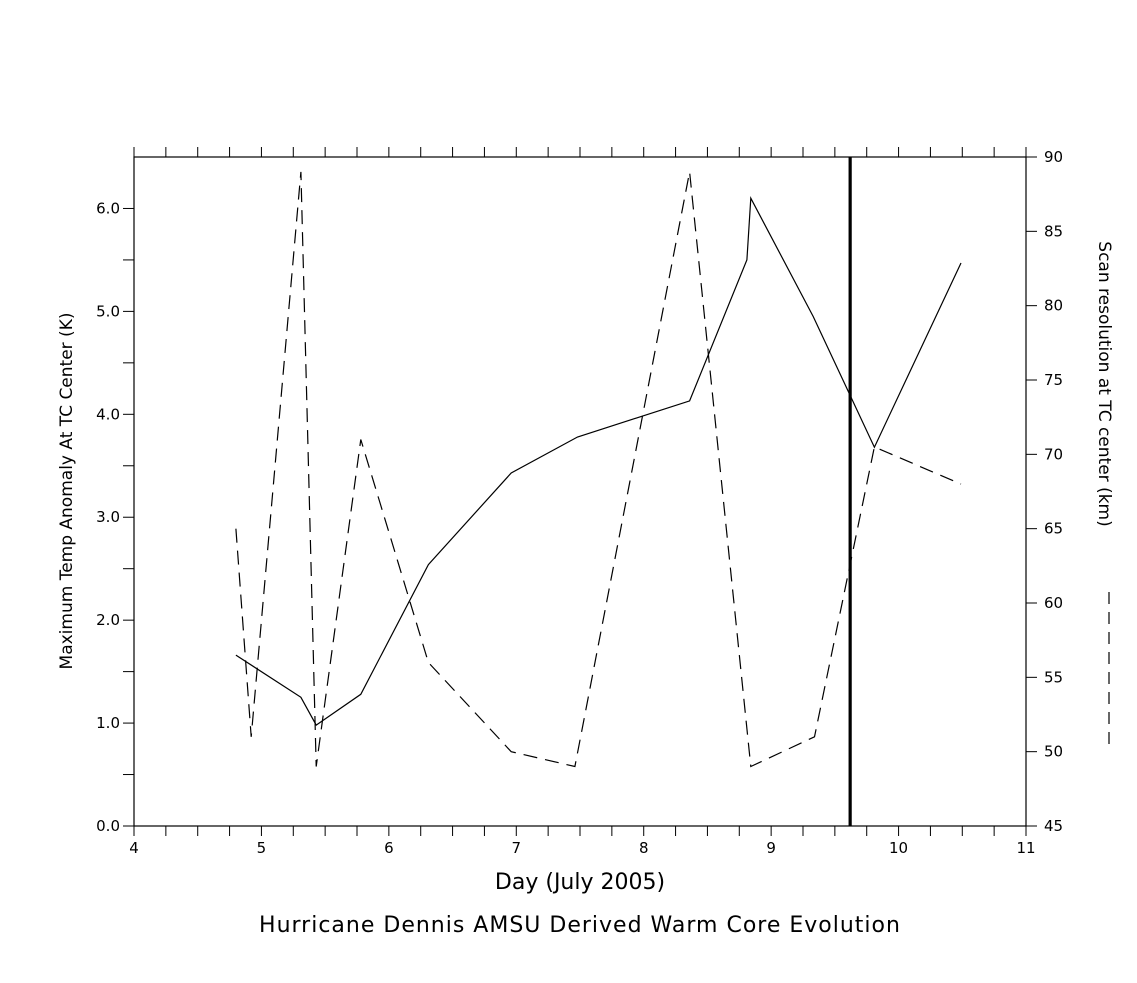 Image resolution: width=1137 pixels, height=983 pixels. I want to click on x-tick-label: 4, so click(134, 848).